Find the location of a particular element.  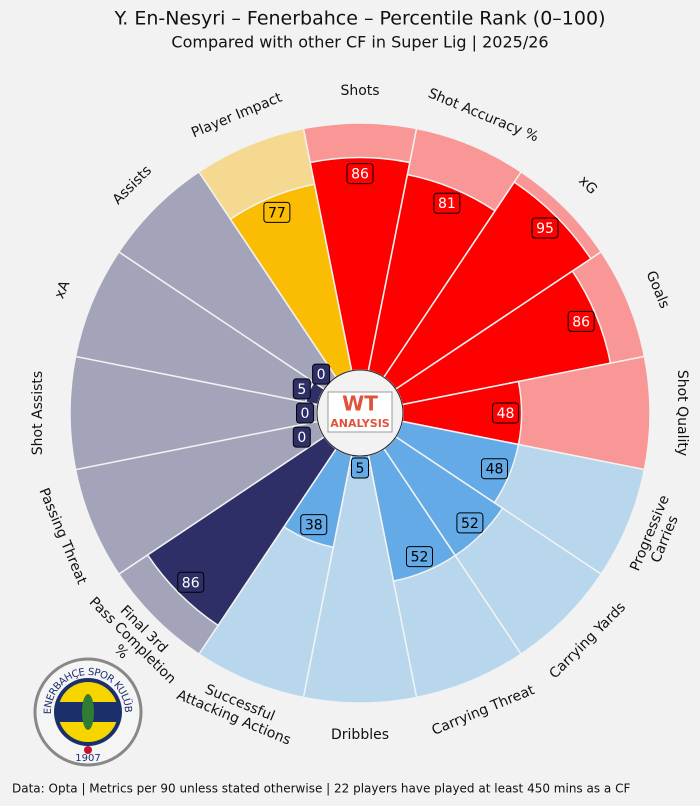

center-logo-frame is located at coordinates (360, 412).